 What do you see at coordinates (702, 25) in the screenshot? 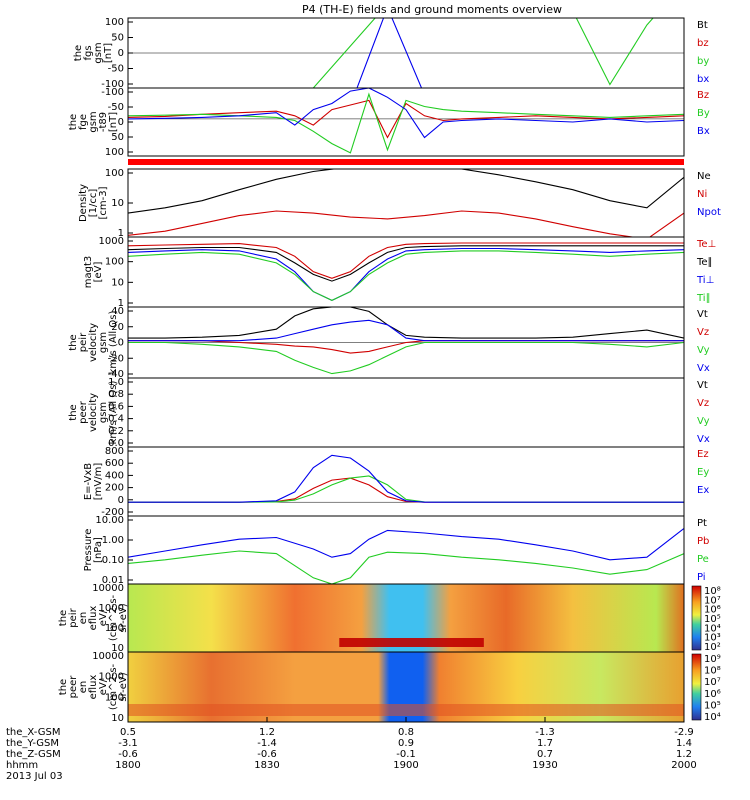
I see `legend-fgs-0: Bt` at bounding box center [702, 25].